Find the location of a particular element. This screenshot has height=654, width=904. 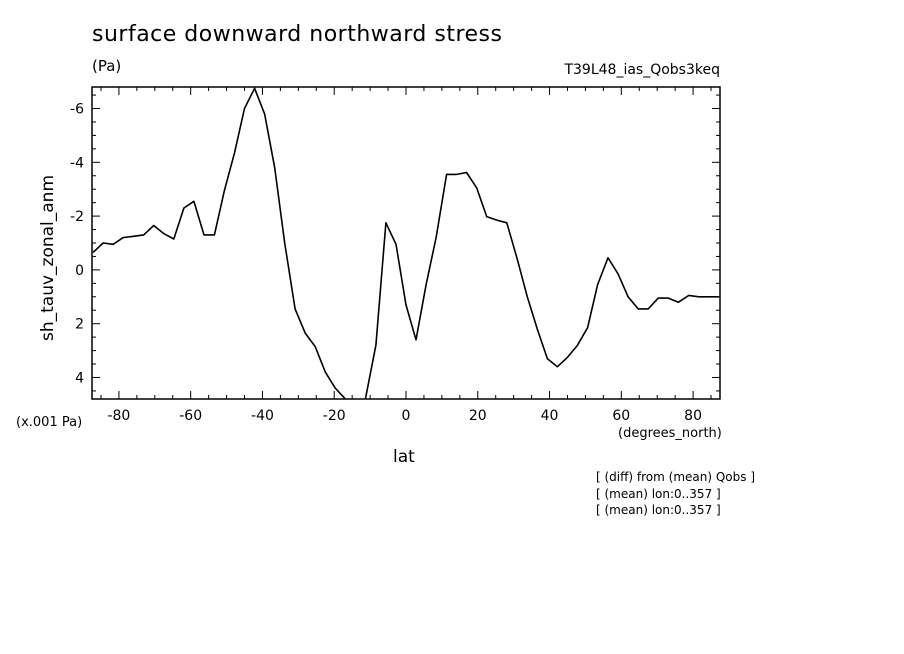

note-mean-lon-1: [ (mean) lon:0..357 ] is located at coordinates (658, 494).